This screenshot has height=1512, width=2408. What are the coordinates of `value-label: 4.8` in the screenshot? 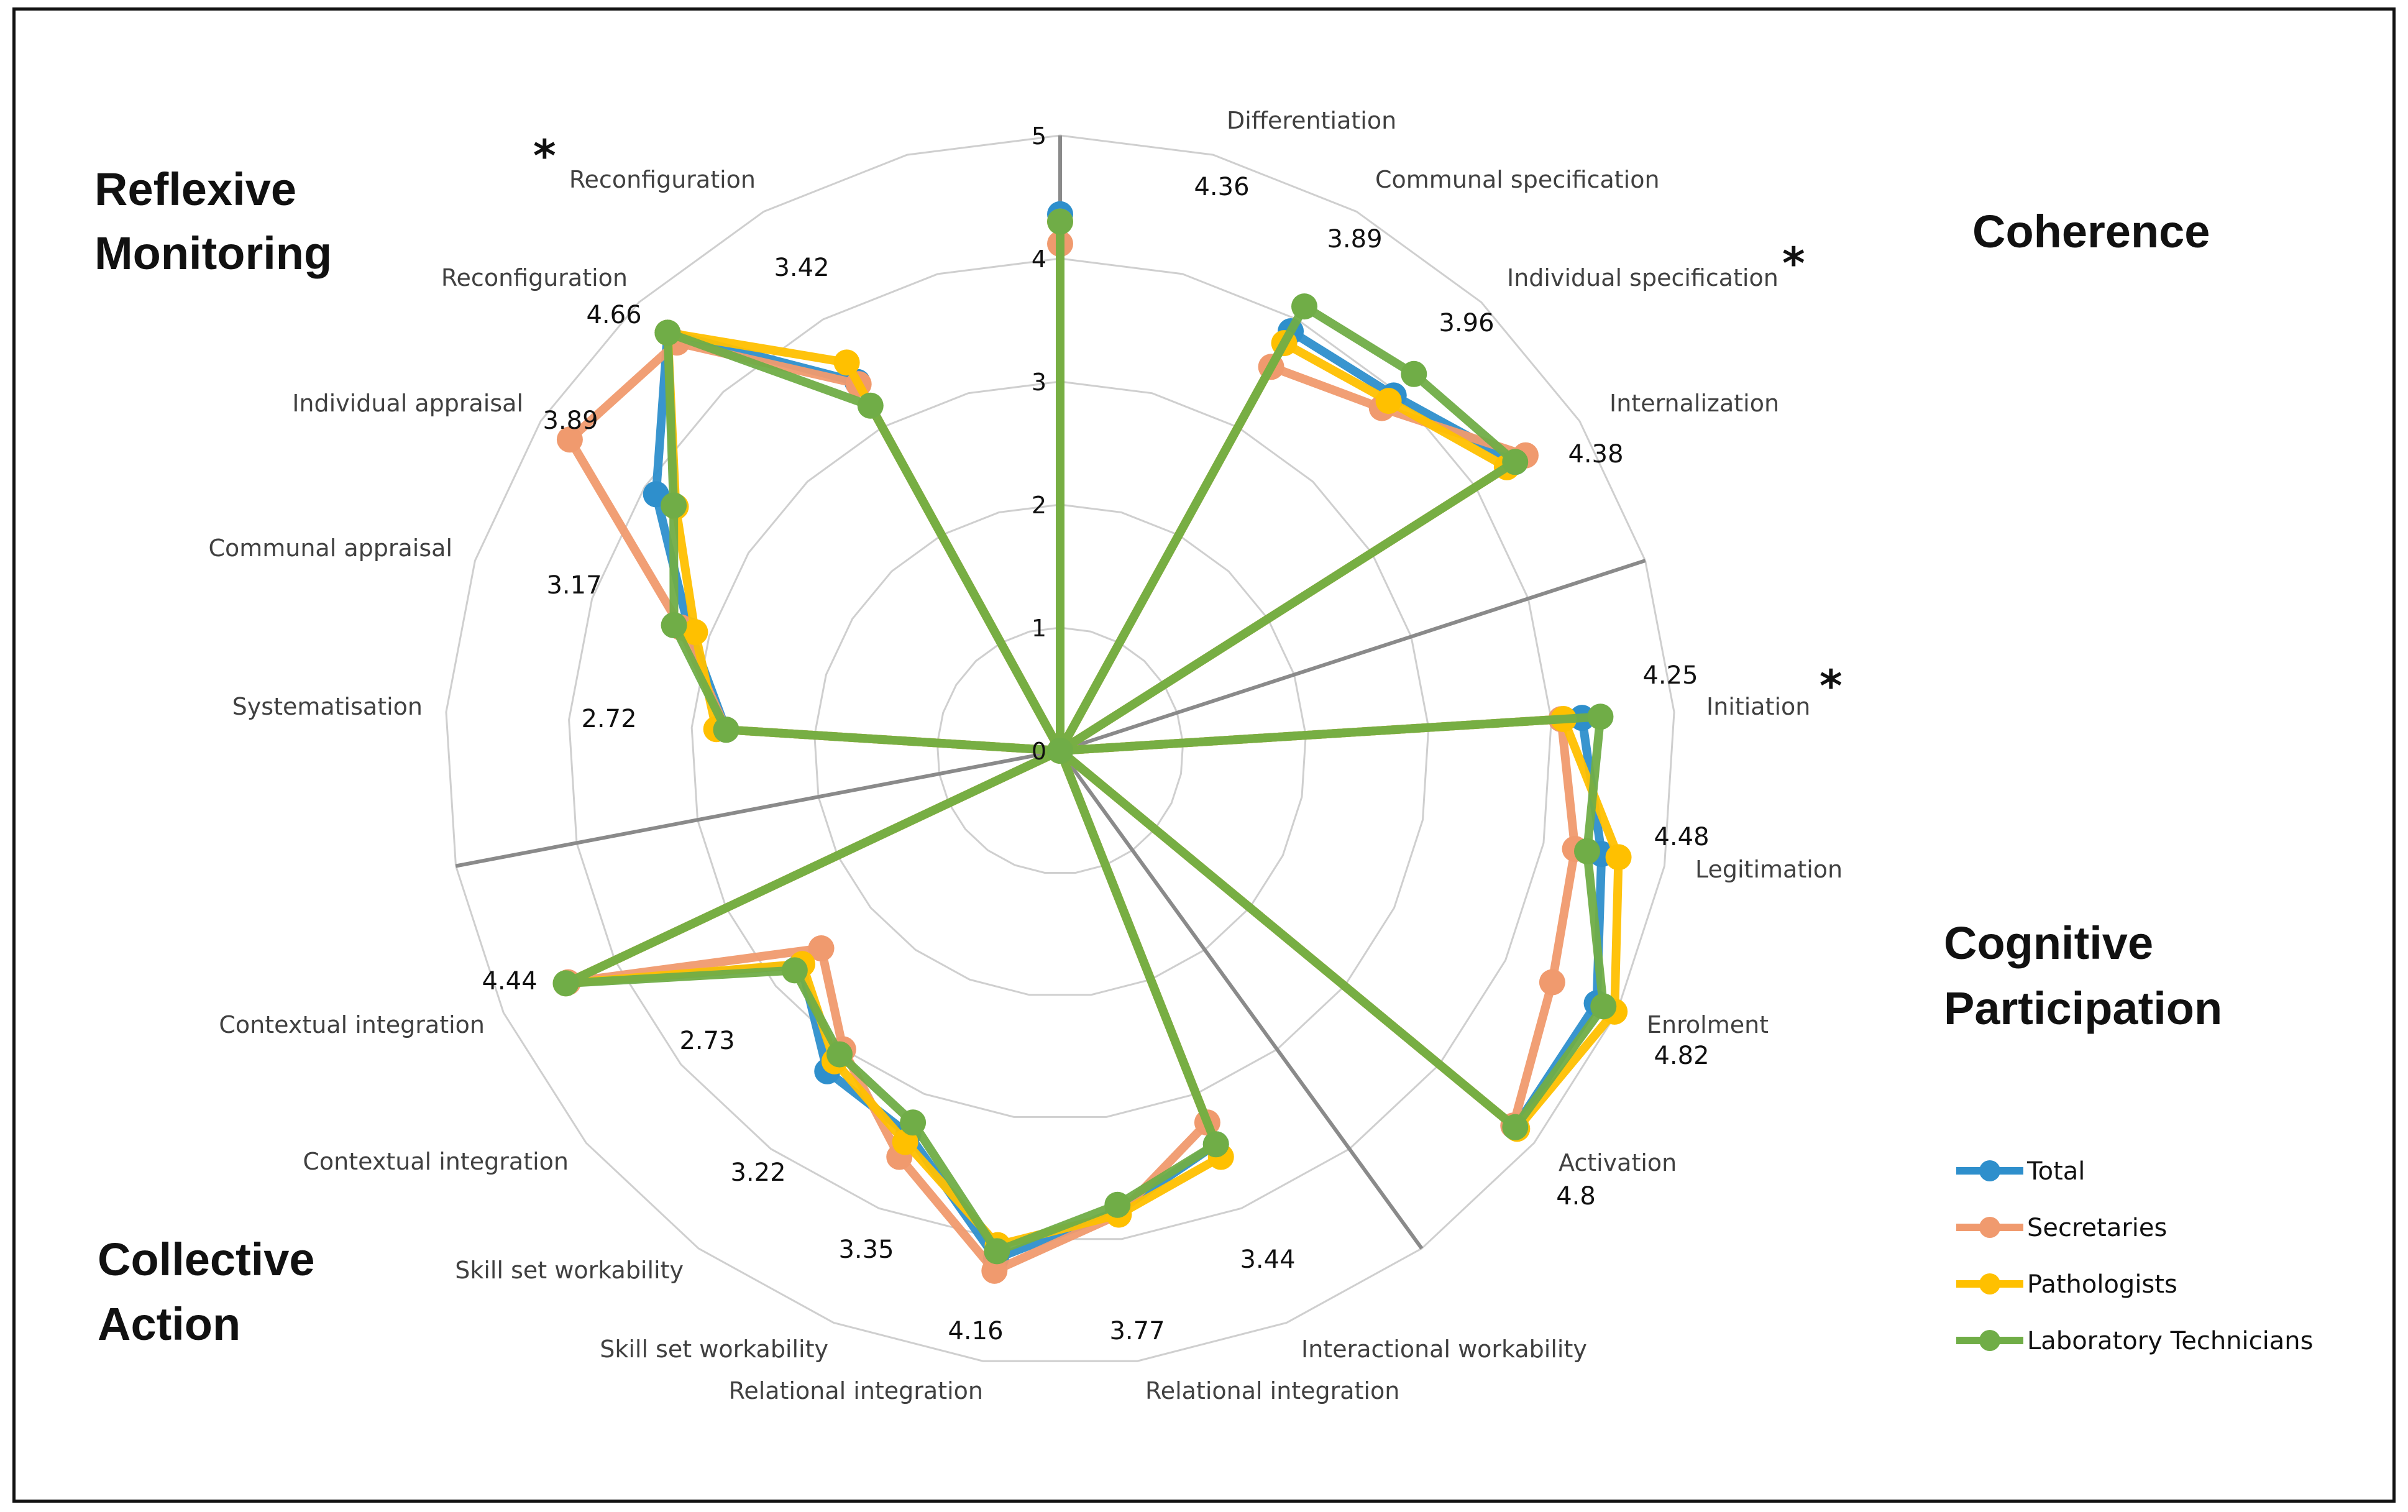 It's located at (1576, 1196).